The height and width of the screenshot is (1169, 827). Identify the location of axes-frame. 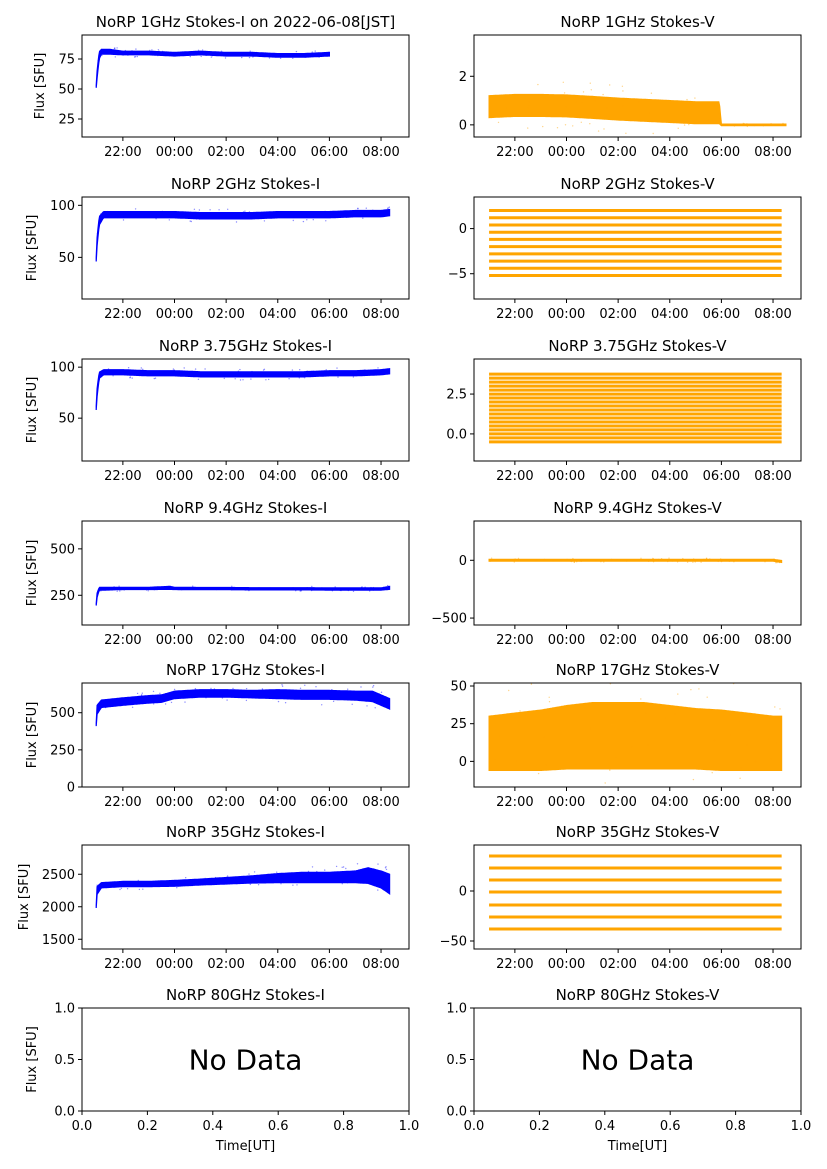
(245, 86).